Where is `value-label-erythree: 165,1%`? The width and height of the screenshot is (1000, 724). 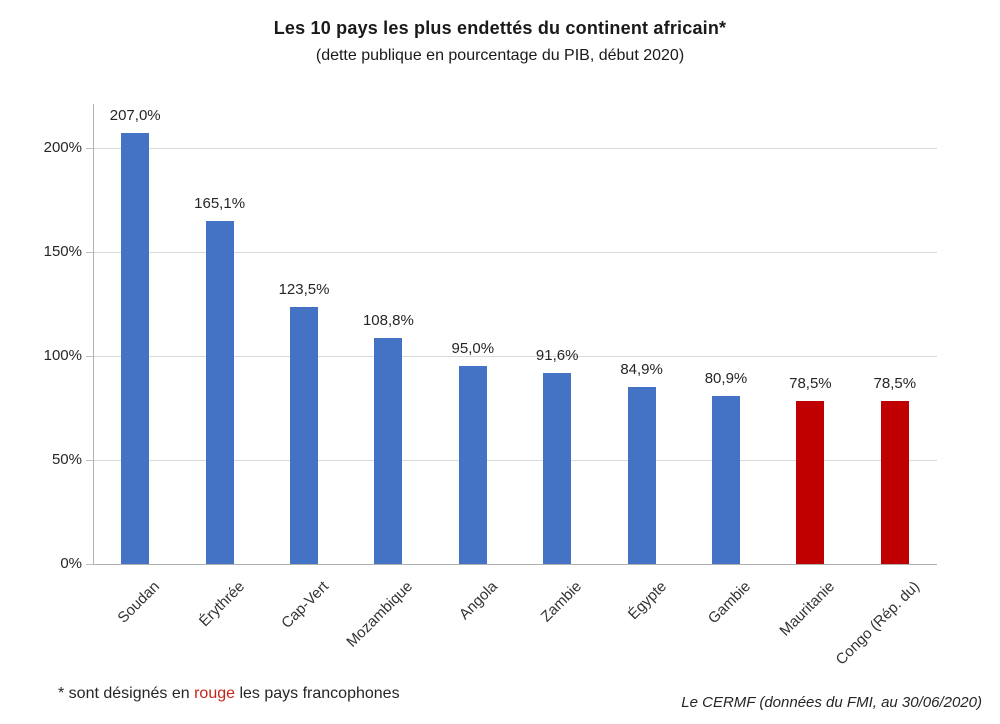 value-label-erythree: 165,1% is located at coordinates (220, 203).